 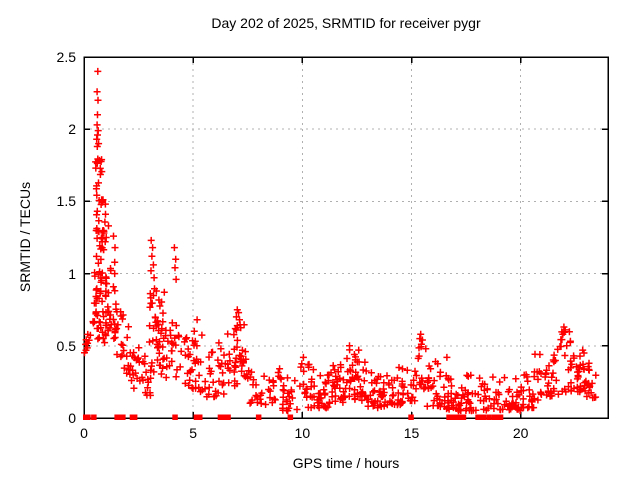 What do you see at coordinates (72, 129) in the screenshot?
I see `y-tick-label: 2` at bounding box center [72, 129].